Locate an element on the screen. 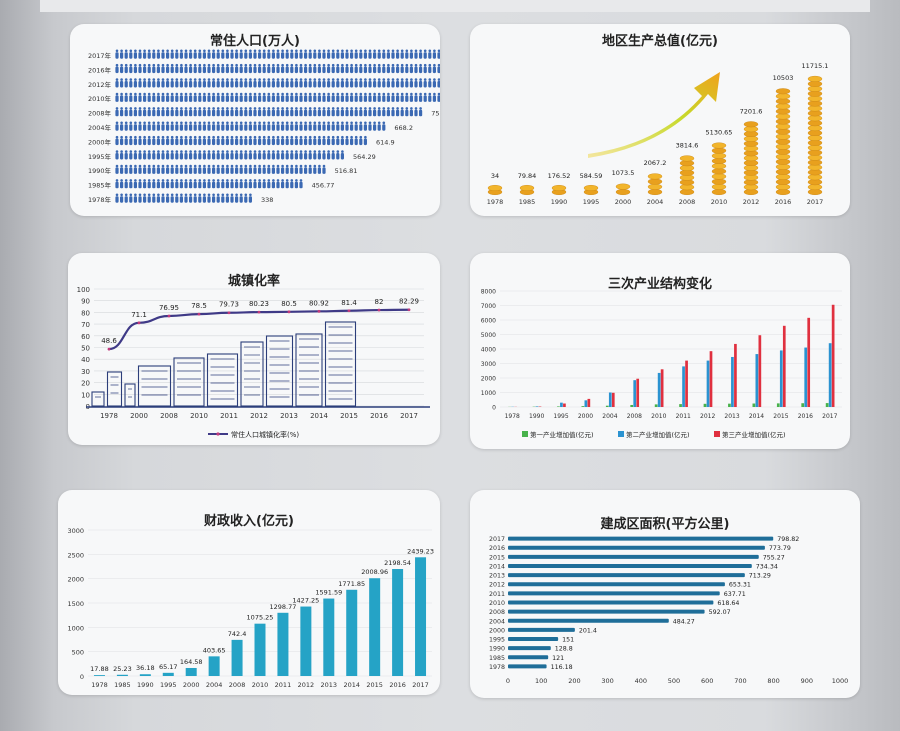  category-label: 2017年 is located at coordinates (100, 55).